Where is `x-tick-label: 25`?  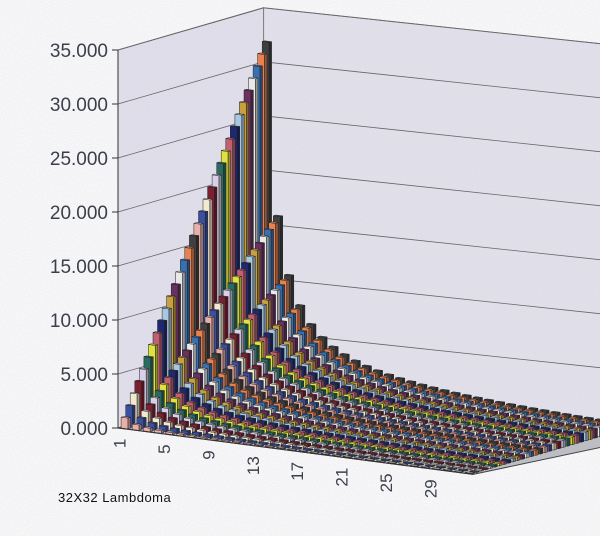
x-tick-label: 25 is located at coordinates (386, 482).